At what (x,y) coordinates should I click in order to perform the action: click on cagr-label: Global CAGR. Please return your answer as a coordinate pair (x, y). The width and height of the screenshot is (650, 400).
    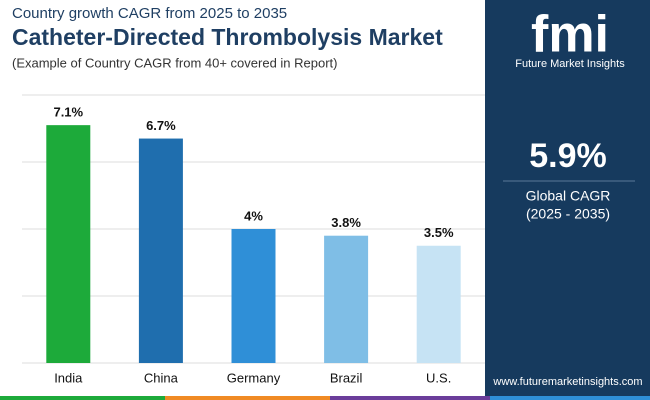
    Looking at the image, I should click on (568, 196).